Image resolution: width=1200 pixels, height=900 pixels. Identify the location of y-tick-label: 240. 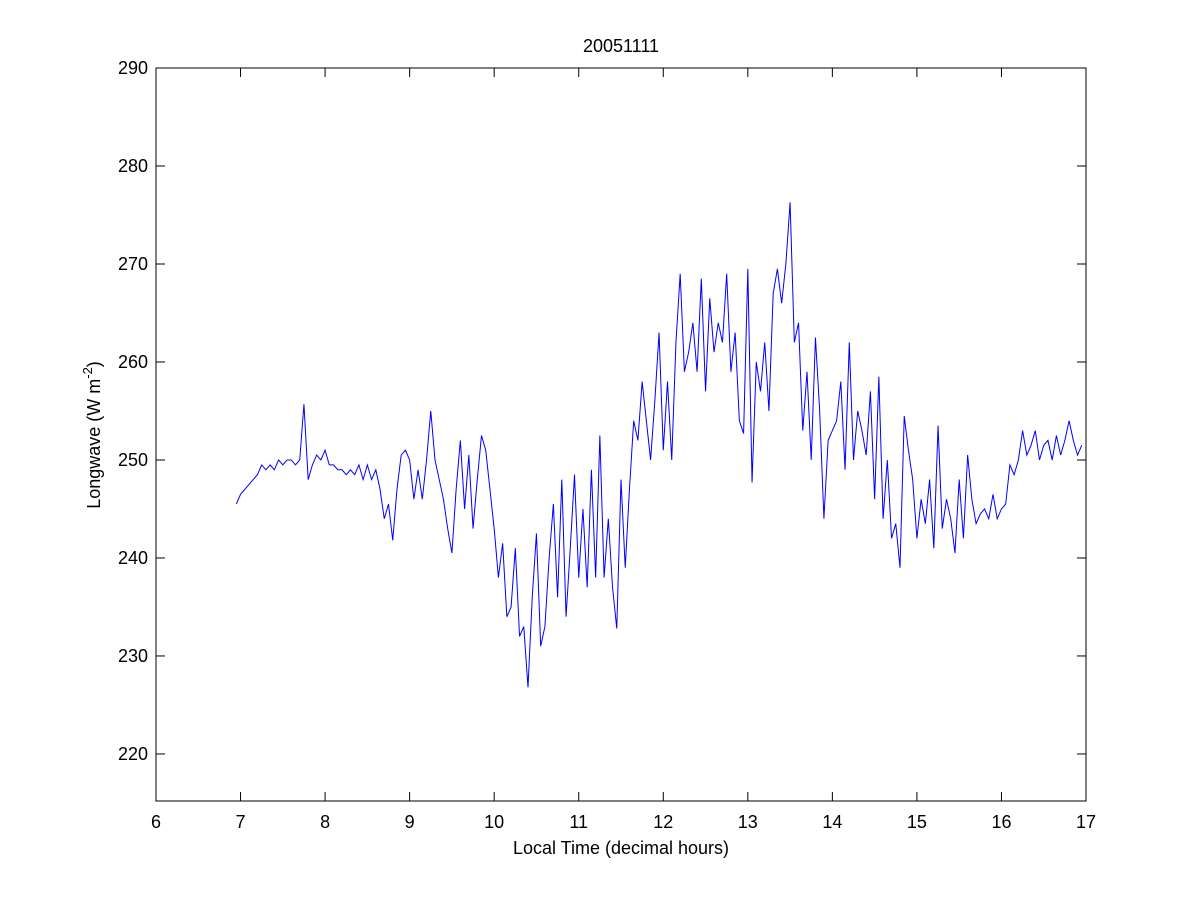
(133, 558).